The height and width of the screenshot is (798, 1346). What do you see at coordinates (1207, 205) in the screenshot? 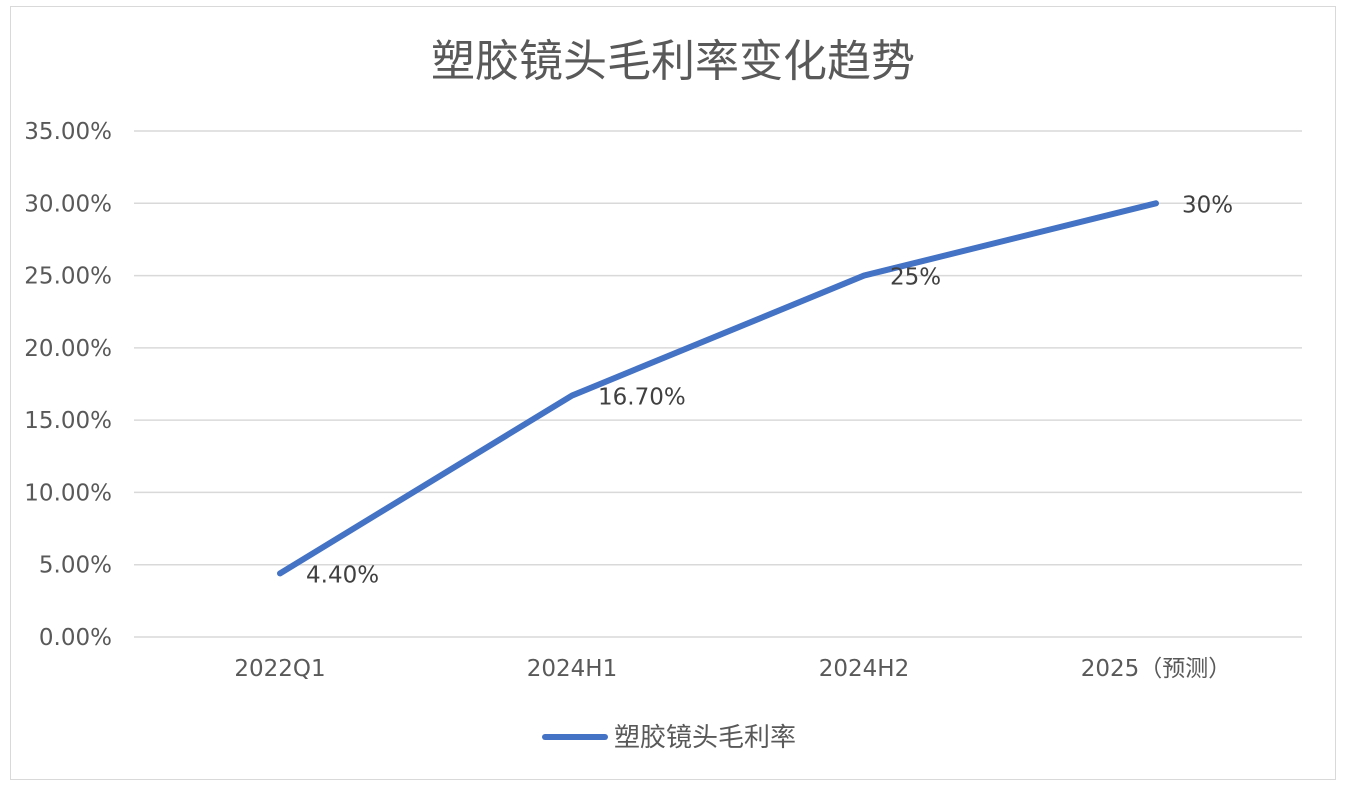
I see `data-label: 30%` at bounding box center [1207, 205].